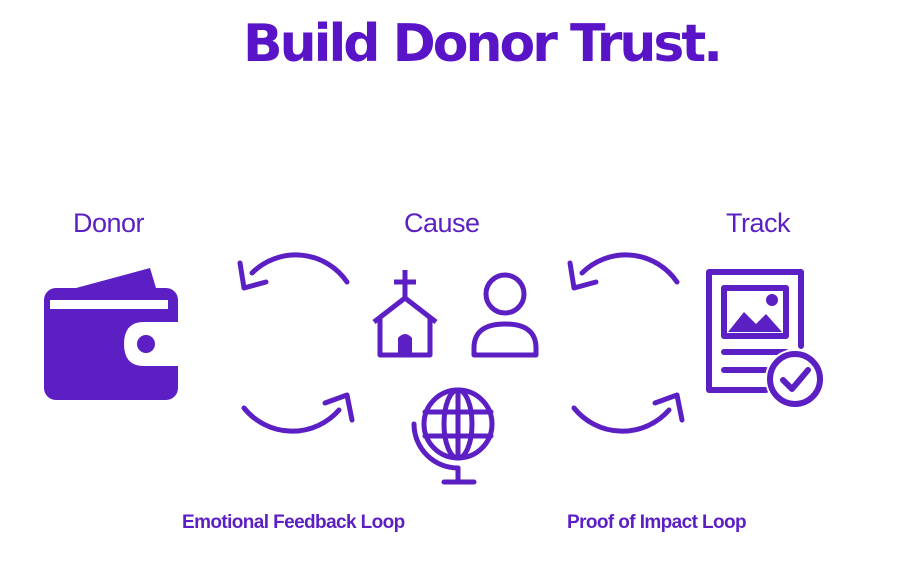 This screenshot has height=566, width=903. What do you see at coordinates (293, 522) in the screenshot?
I see `emotional-feedback-loop-label: Emotional Feedback Loop` at bounding box center [293, 522].